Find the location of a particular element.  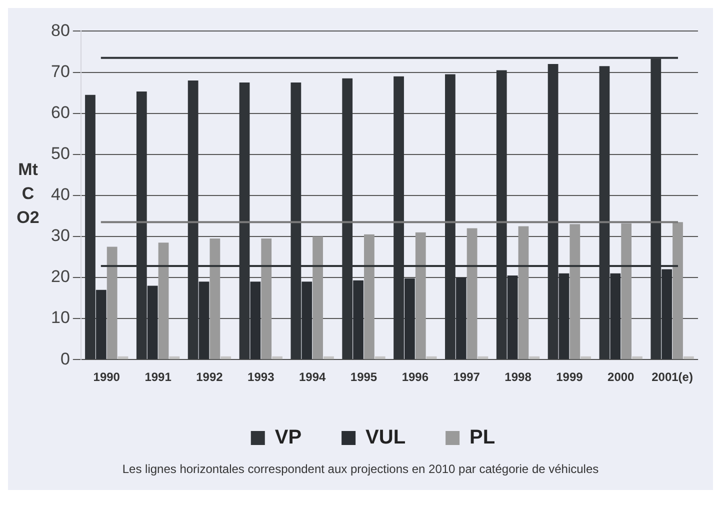

y-tick-label: 60 is located at coordinates (60, 112).